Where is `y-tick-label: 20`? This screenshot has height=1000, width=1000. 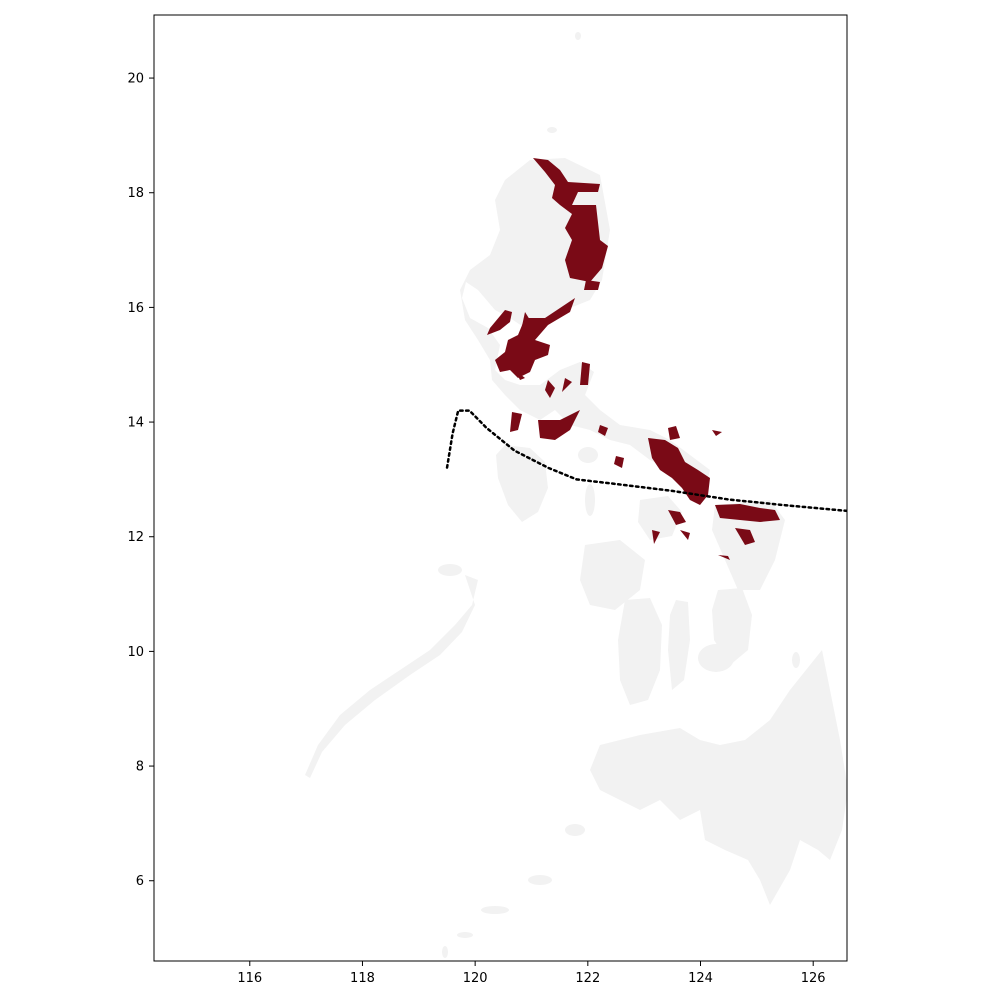
y-tick-label: 20 is located at coordinates (135, 79).